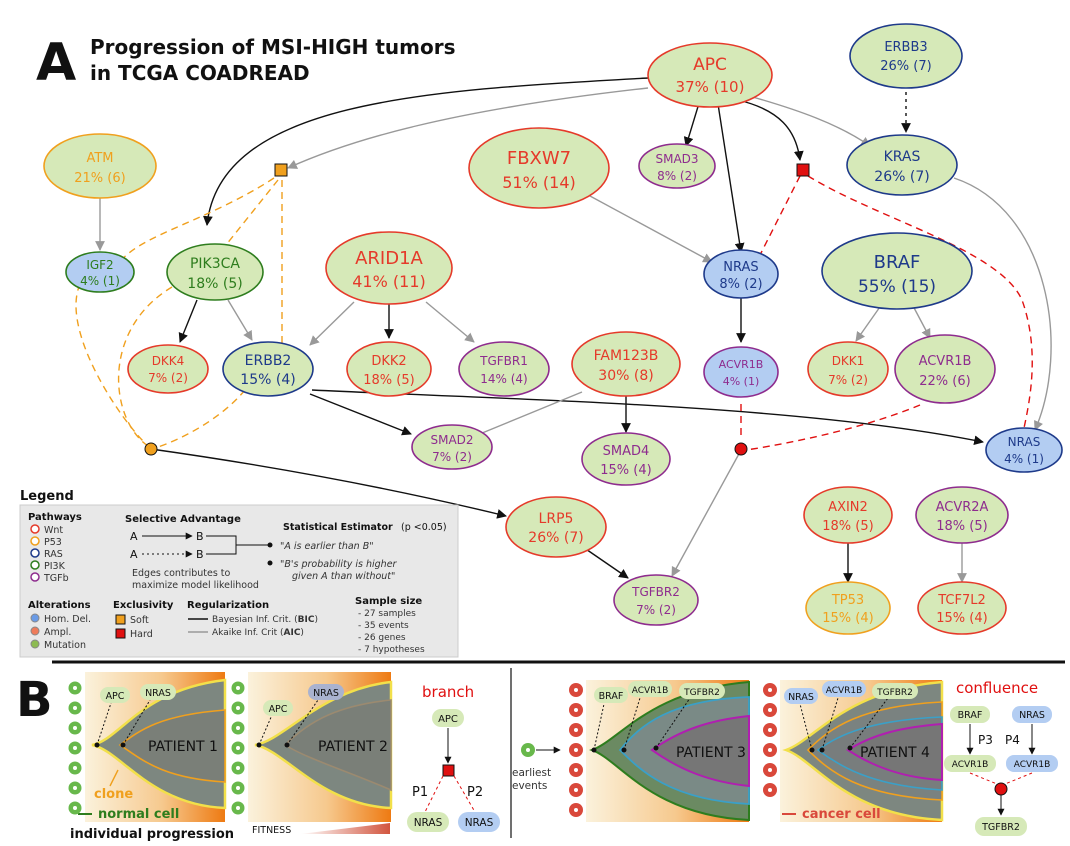 The height and width of the screenshot is (846, 1070). I want to click on legend-sample-3: - 26 genes, so click(382, 638).